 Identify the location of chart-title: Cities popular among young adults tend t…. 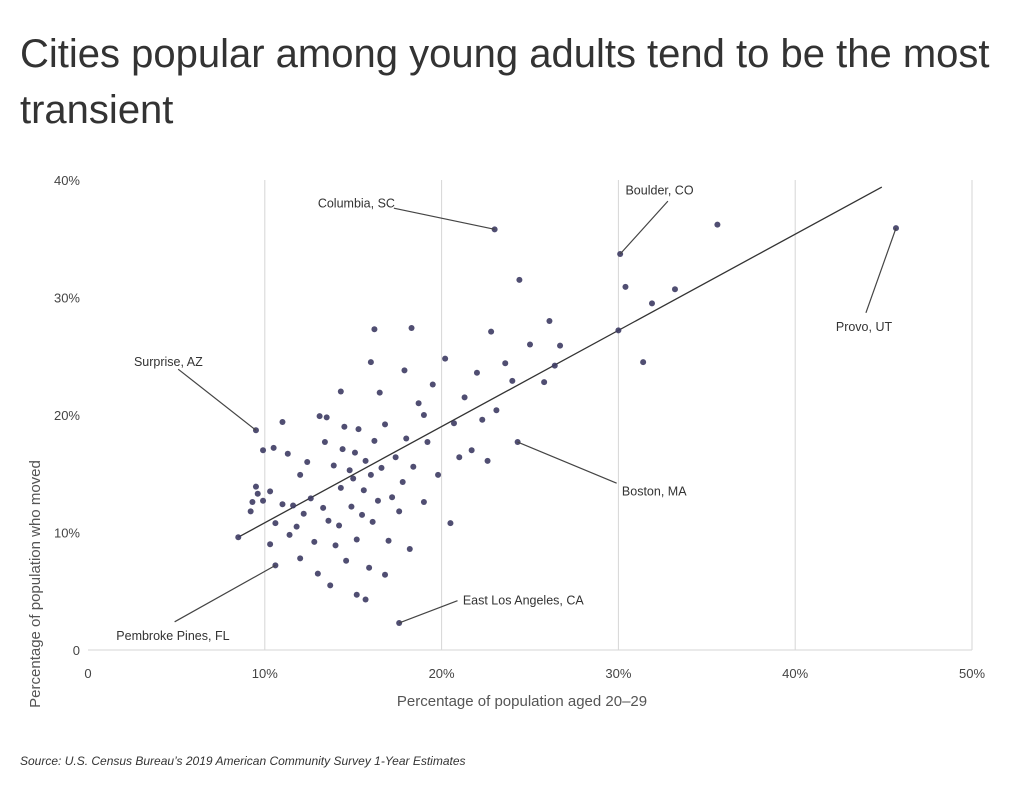
(505, 82).